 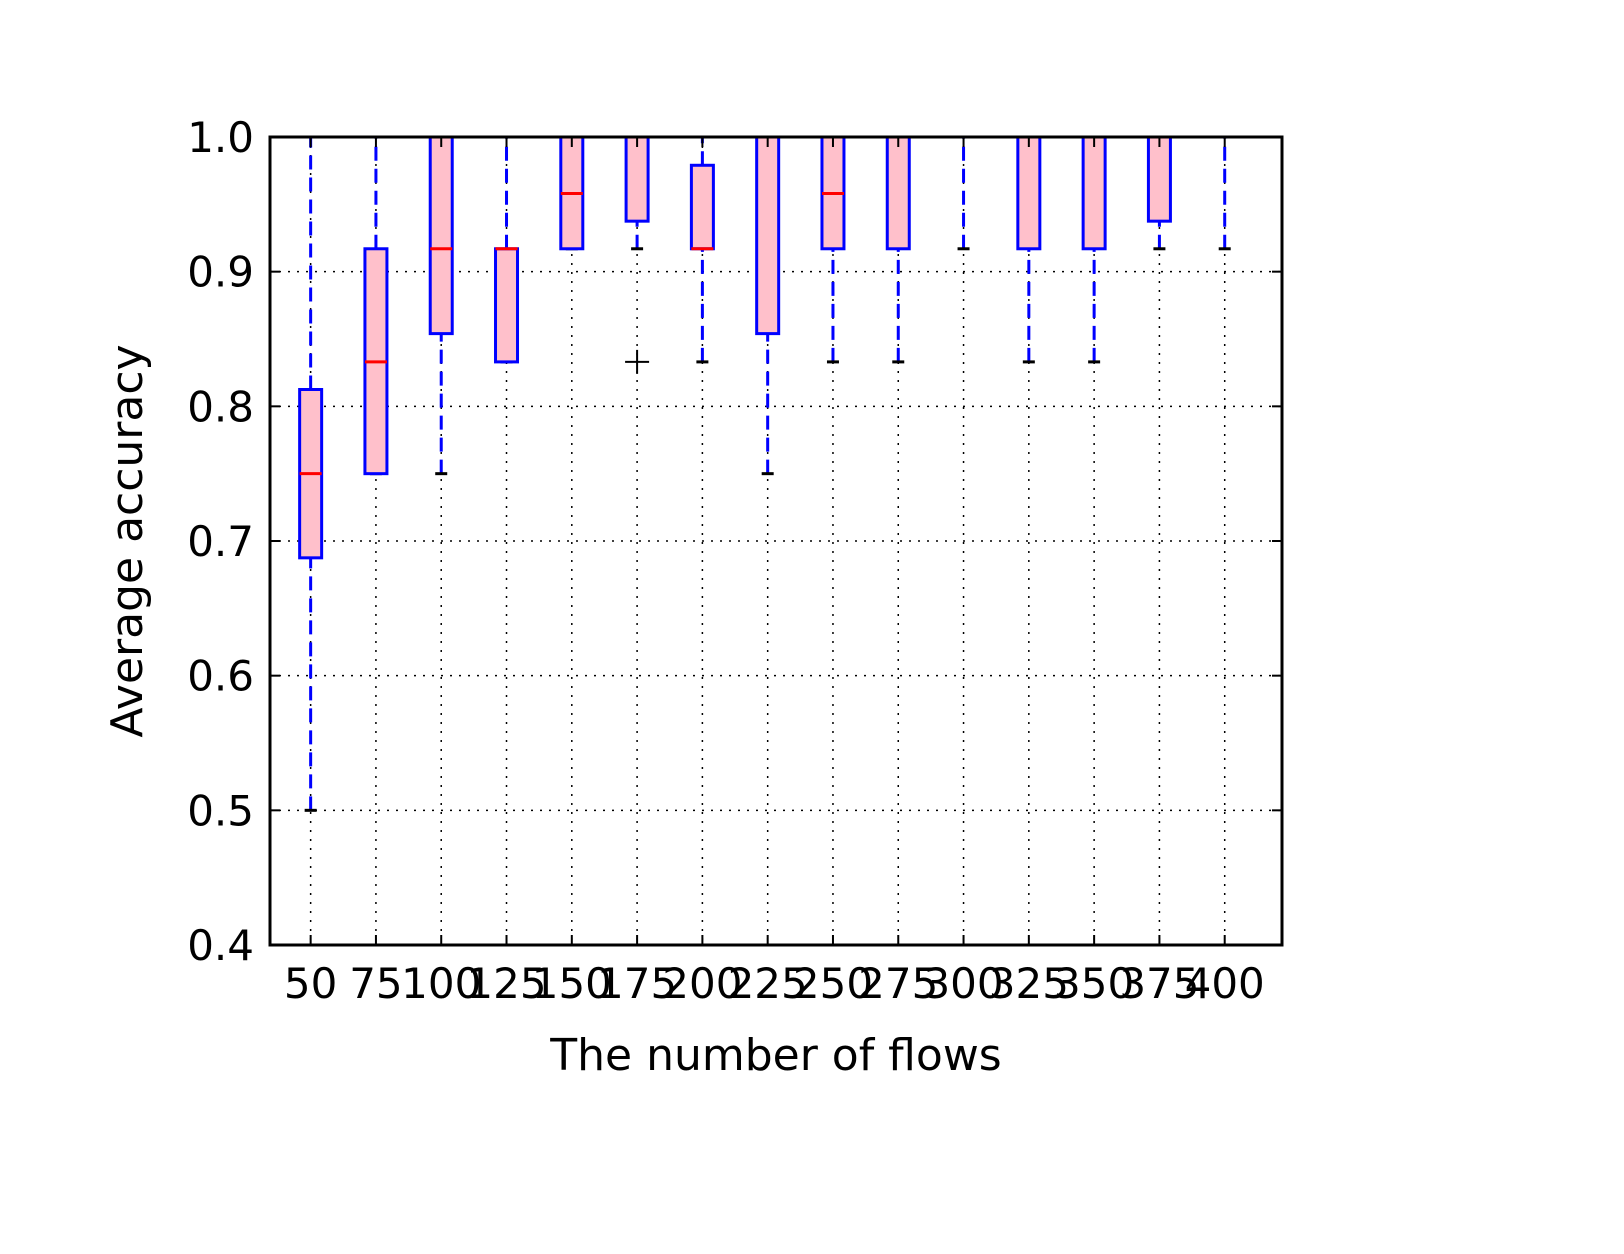 I want to click on y-tick-label: 0.6, so click(x=220, y=676).